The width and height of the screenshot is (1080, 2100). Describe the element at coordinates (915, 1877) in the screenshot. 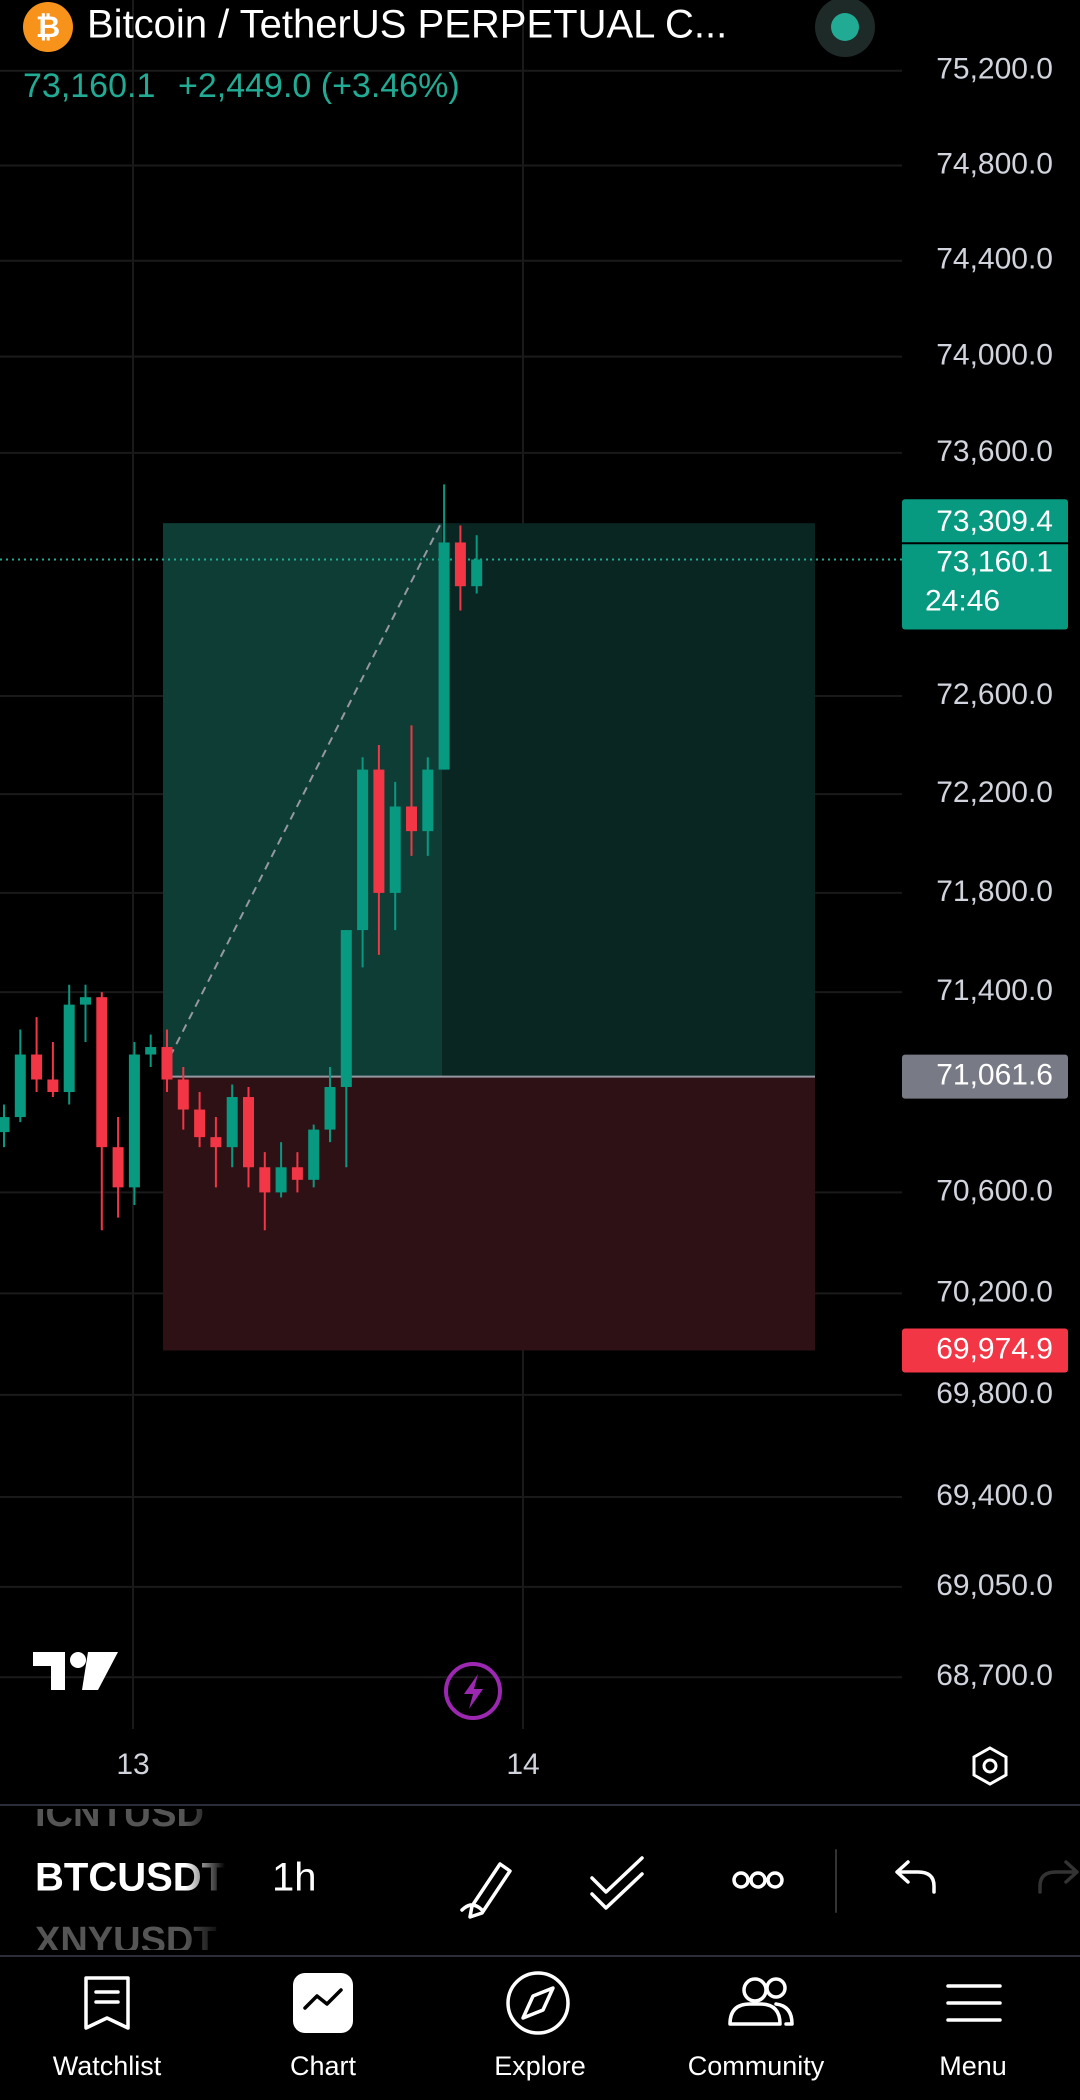

I see `undo` at that location.